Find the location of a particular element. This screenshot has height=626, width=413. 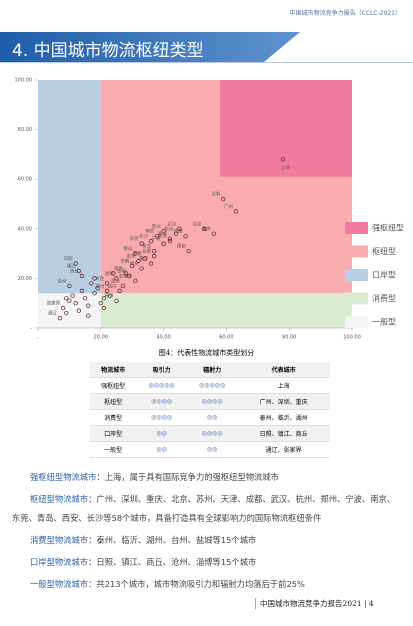

x-tick-label: - is located at coordinates (38, 338).